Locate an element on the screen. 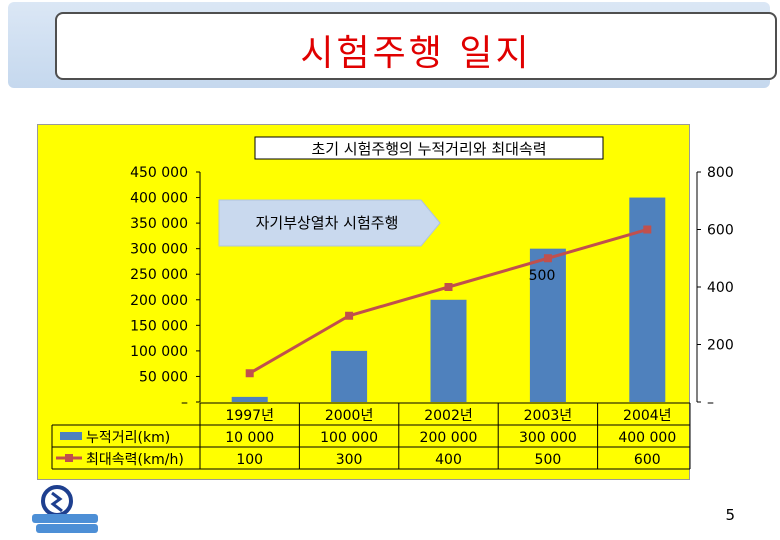 This screenshot has height=540, width=780. category-label: 1997년 is located at coordinates (249, 416).